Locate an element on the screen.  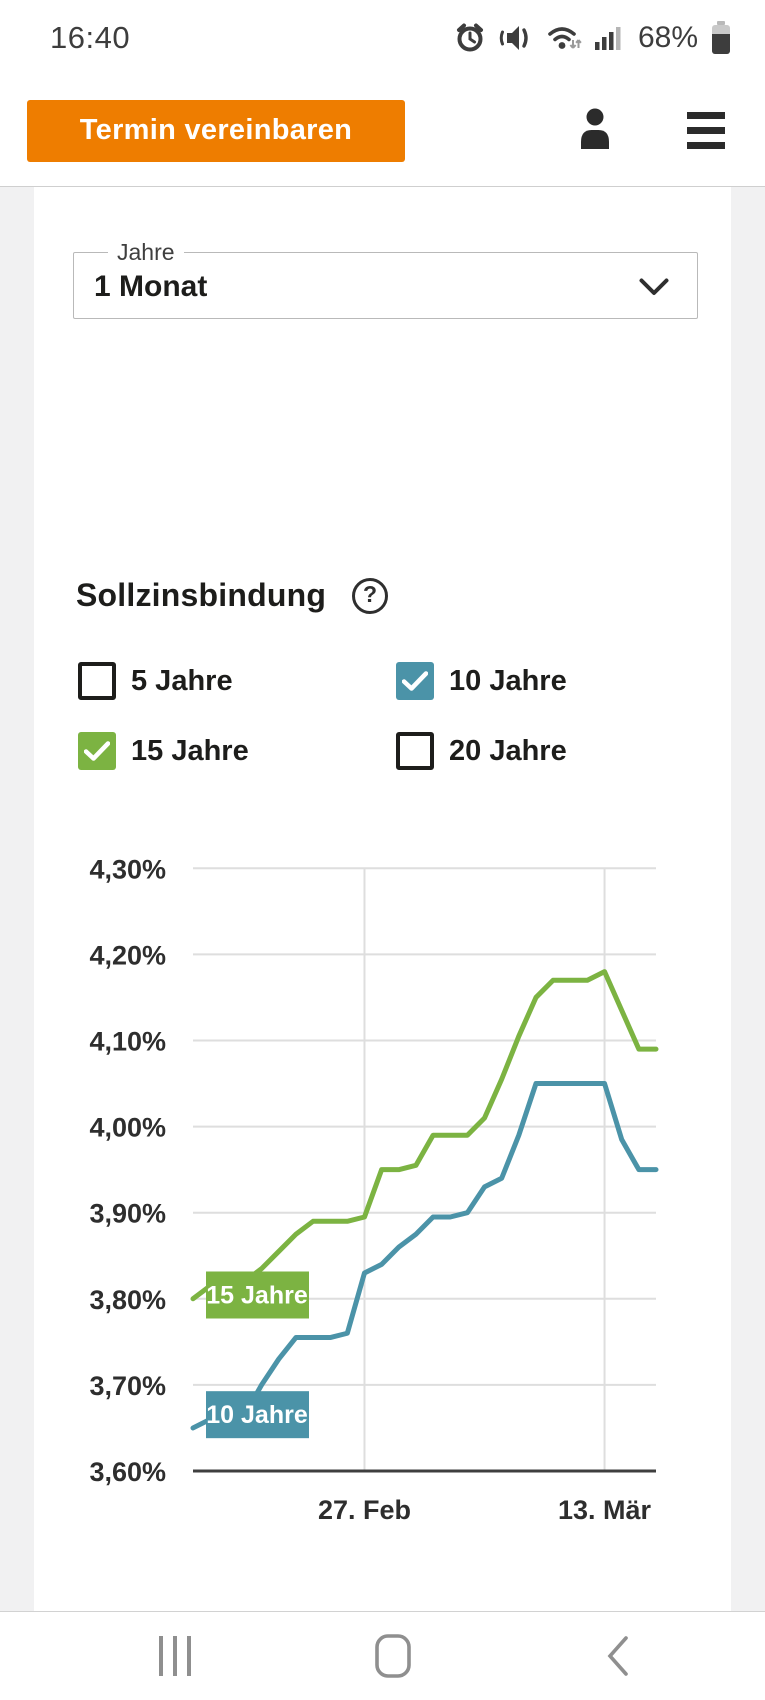
battery-percent: 68% is located at coordinates (667, 37).